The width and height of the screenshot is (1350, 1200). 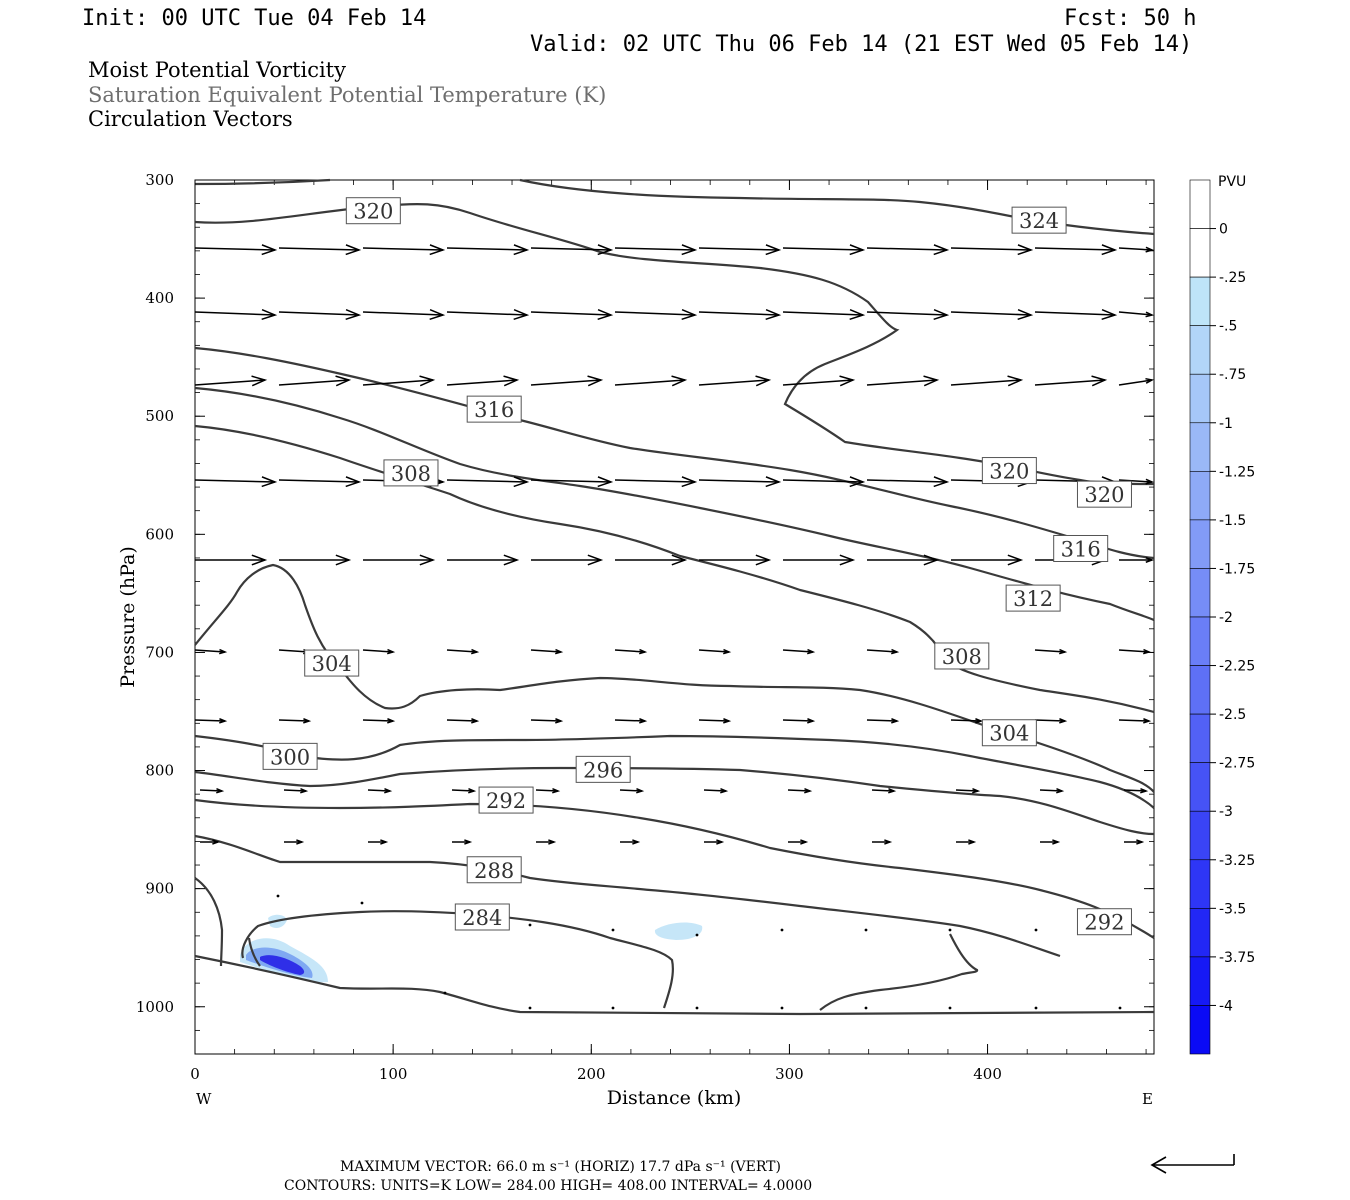 I want to click on y-tick-label: 900, so click(x=159, y=889).